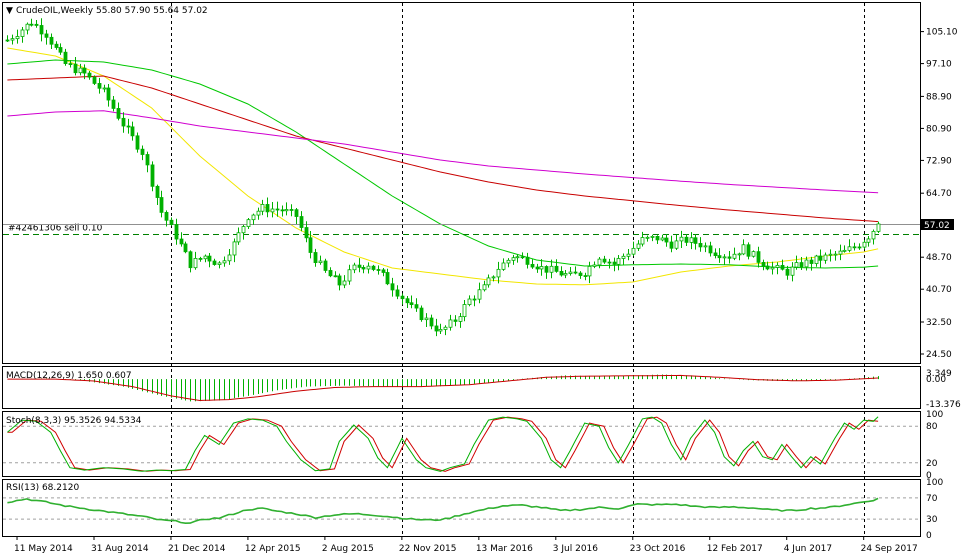 The width and height of the screenshot is (961, 559). I want to click on price-axis-label: 72.90, so click(939, 161).